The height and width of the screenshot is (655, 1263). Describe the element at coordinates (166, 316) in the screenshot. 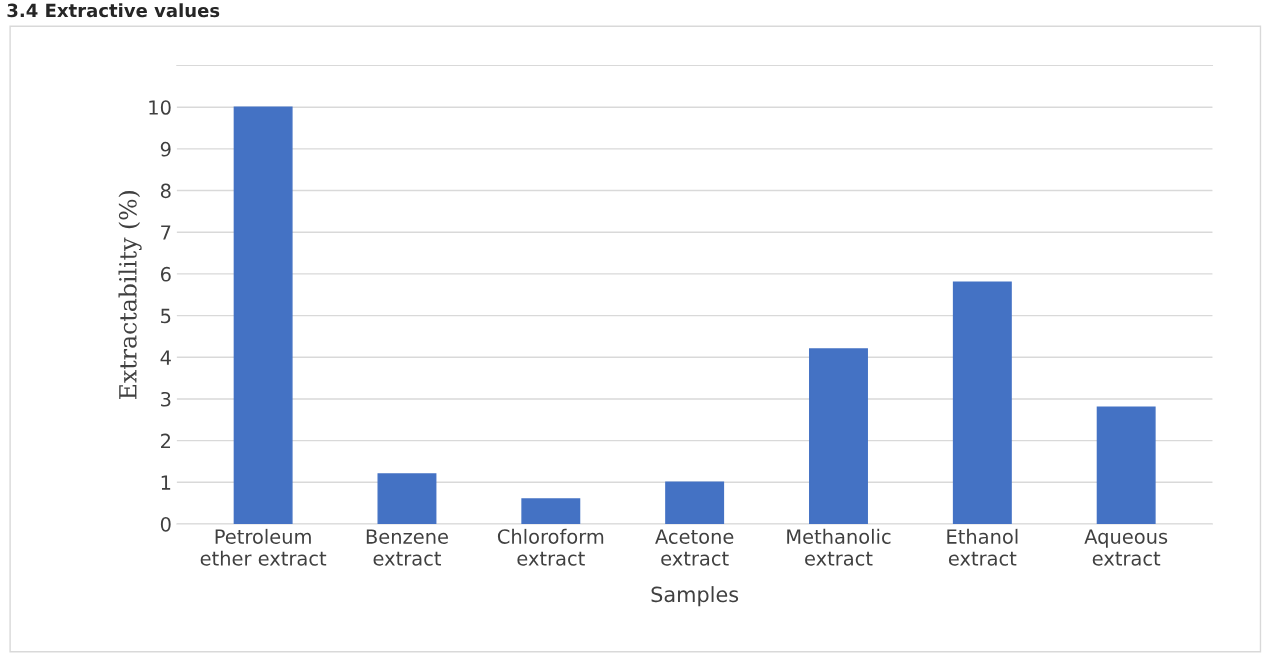

I see `y-tick-label: 5` at that location.